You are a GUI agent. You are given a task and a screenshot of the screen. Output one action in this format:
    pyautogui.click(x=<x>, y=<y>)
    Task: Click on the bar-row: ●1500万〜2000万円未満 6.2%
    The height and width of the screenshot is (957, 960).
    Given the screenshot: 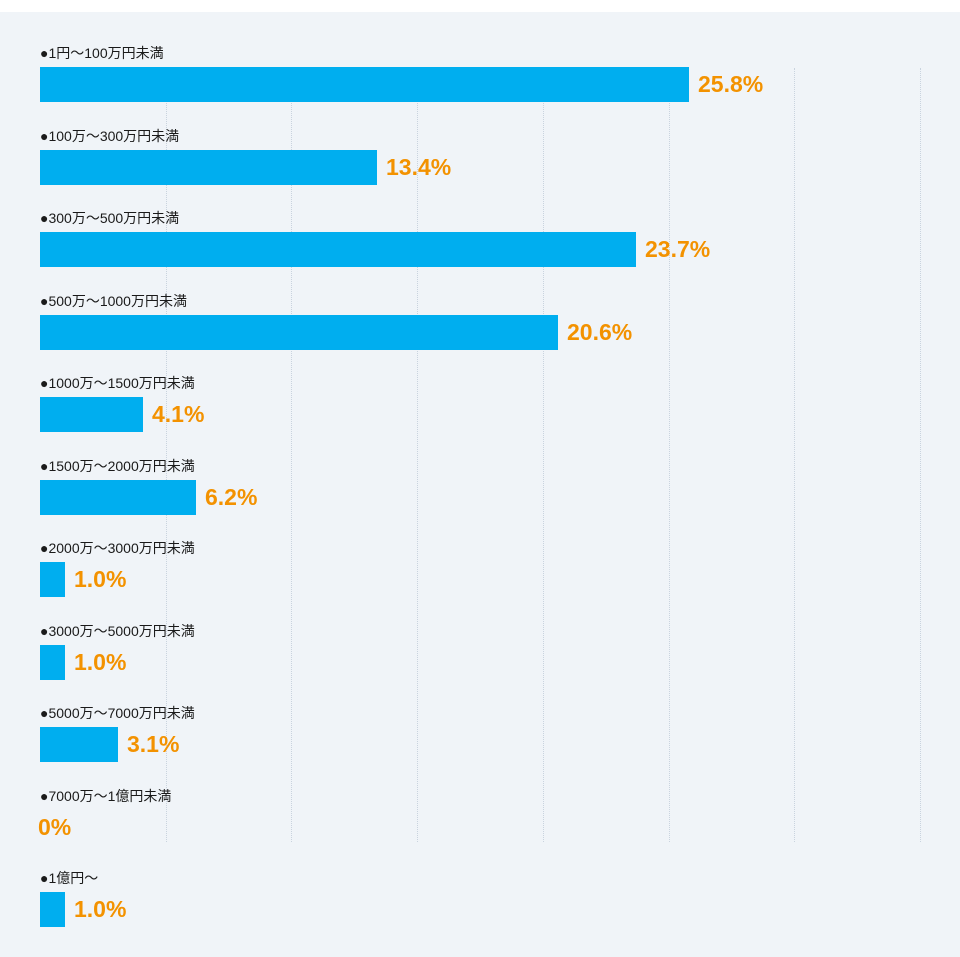 What is the action you would take?
    pyautogui.click(x=480, y=492)
    